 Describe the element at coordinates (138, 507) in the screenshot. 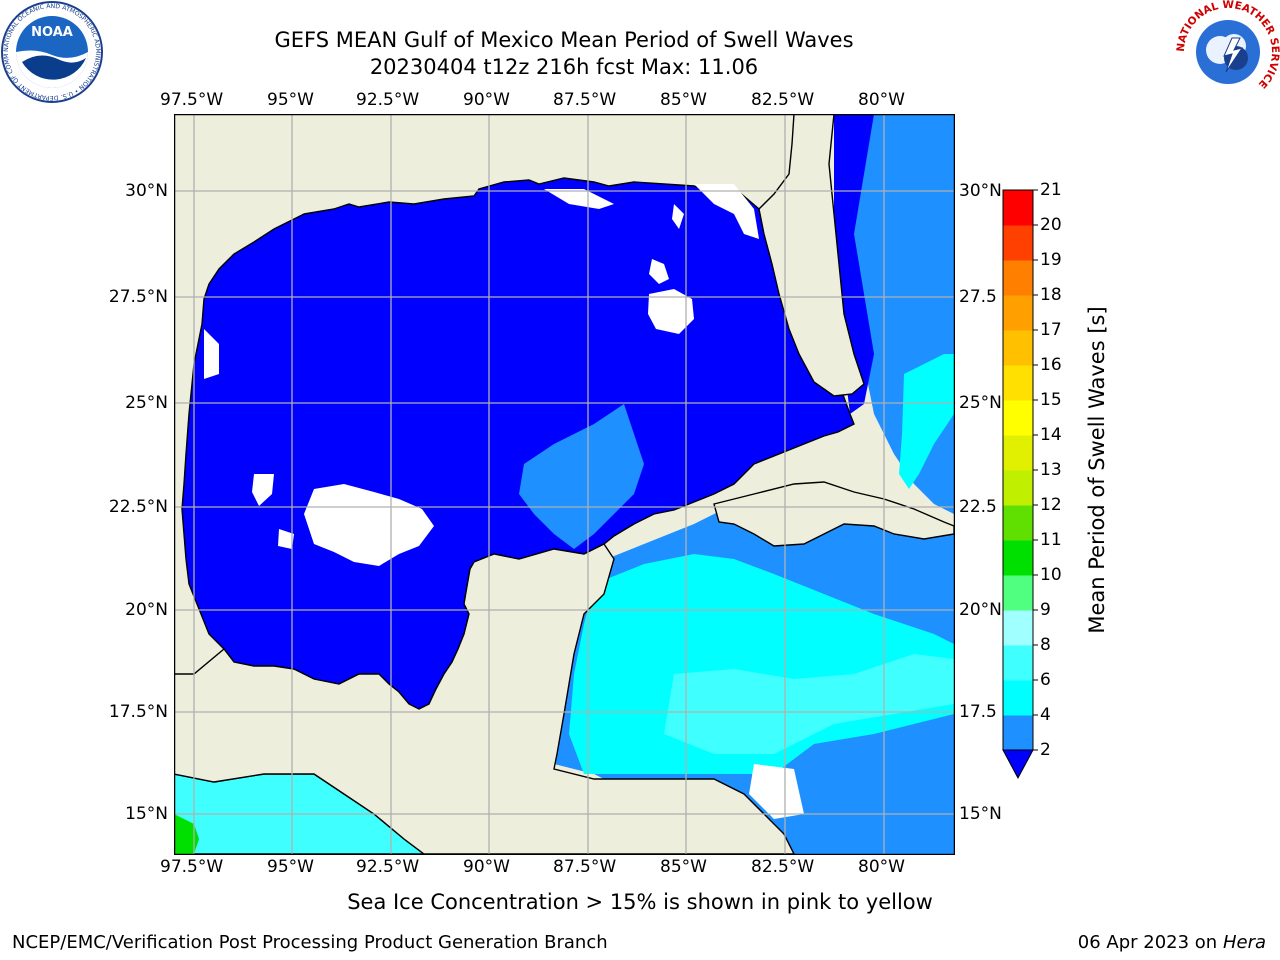

I see `lat-label-left: 22.5°N` at that location.